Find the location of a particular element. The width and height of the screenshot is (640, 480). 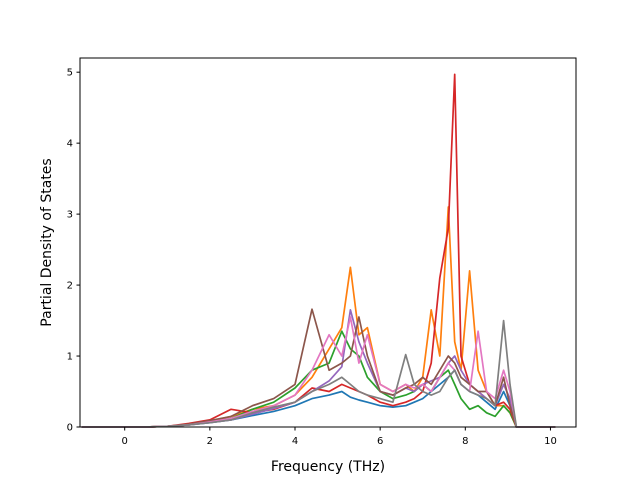

x-tick-label: 2 is located at coordinates (210, 441).